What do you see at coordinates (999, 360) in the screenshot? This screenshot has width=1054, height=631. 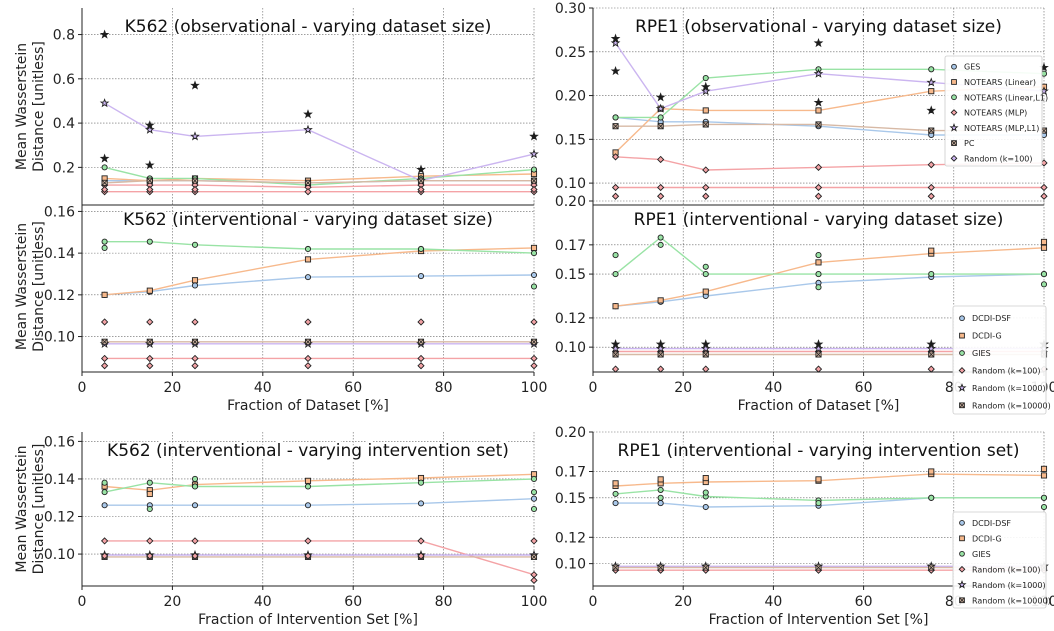 I see `legend-box` at bounding box center [999, 360].